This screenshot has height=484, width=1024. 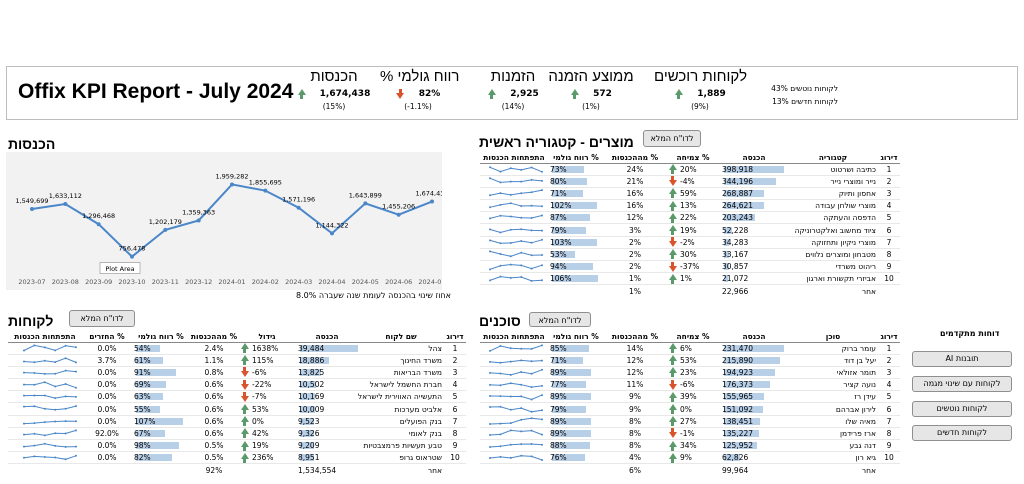 I want to click on rank: 8, so click(x=455, y=434).